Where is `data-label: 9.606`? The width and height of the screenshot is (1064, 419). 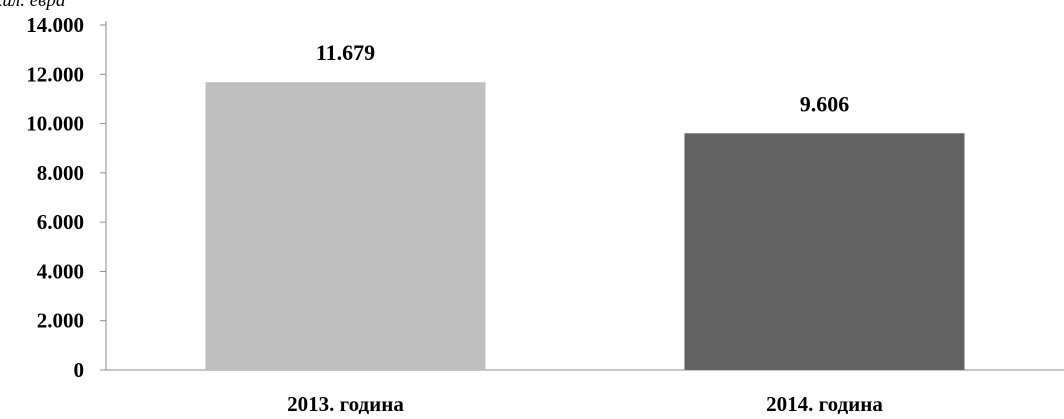
data-label: 9.606 is located at coordinates (825, 103).